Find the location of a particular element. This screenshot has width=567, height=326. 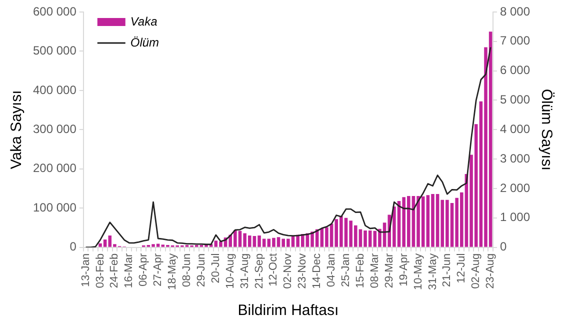

y2-tick-label: 5 000 is located at coordinates (515, 99).